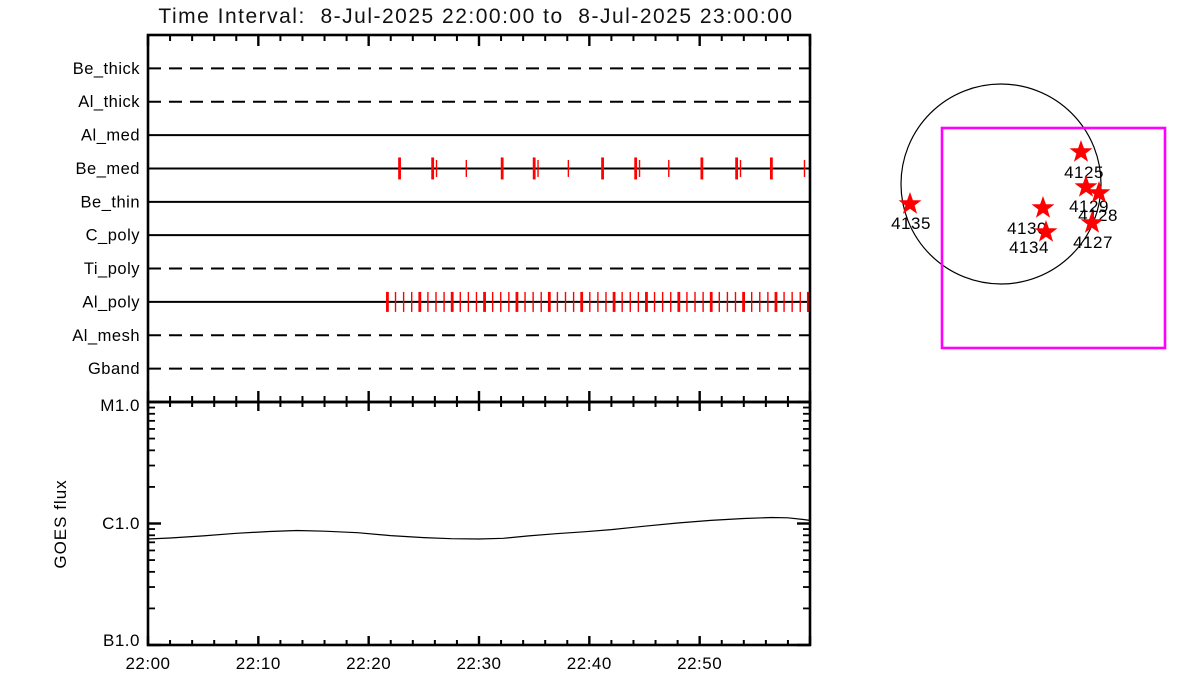 The image size is (1200, 700). What do you see at coordinates (699, 663) in the screenshot?
I see `time-tick-label: 22:50` at bounding box center [699, 663].